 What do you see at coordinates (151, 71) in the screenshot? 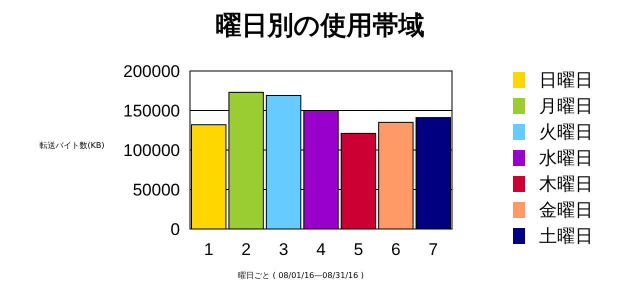
I see `y-tick-label: 200000` at bounding box center [151, 71].